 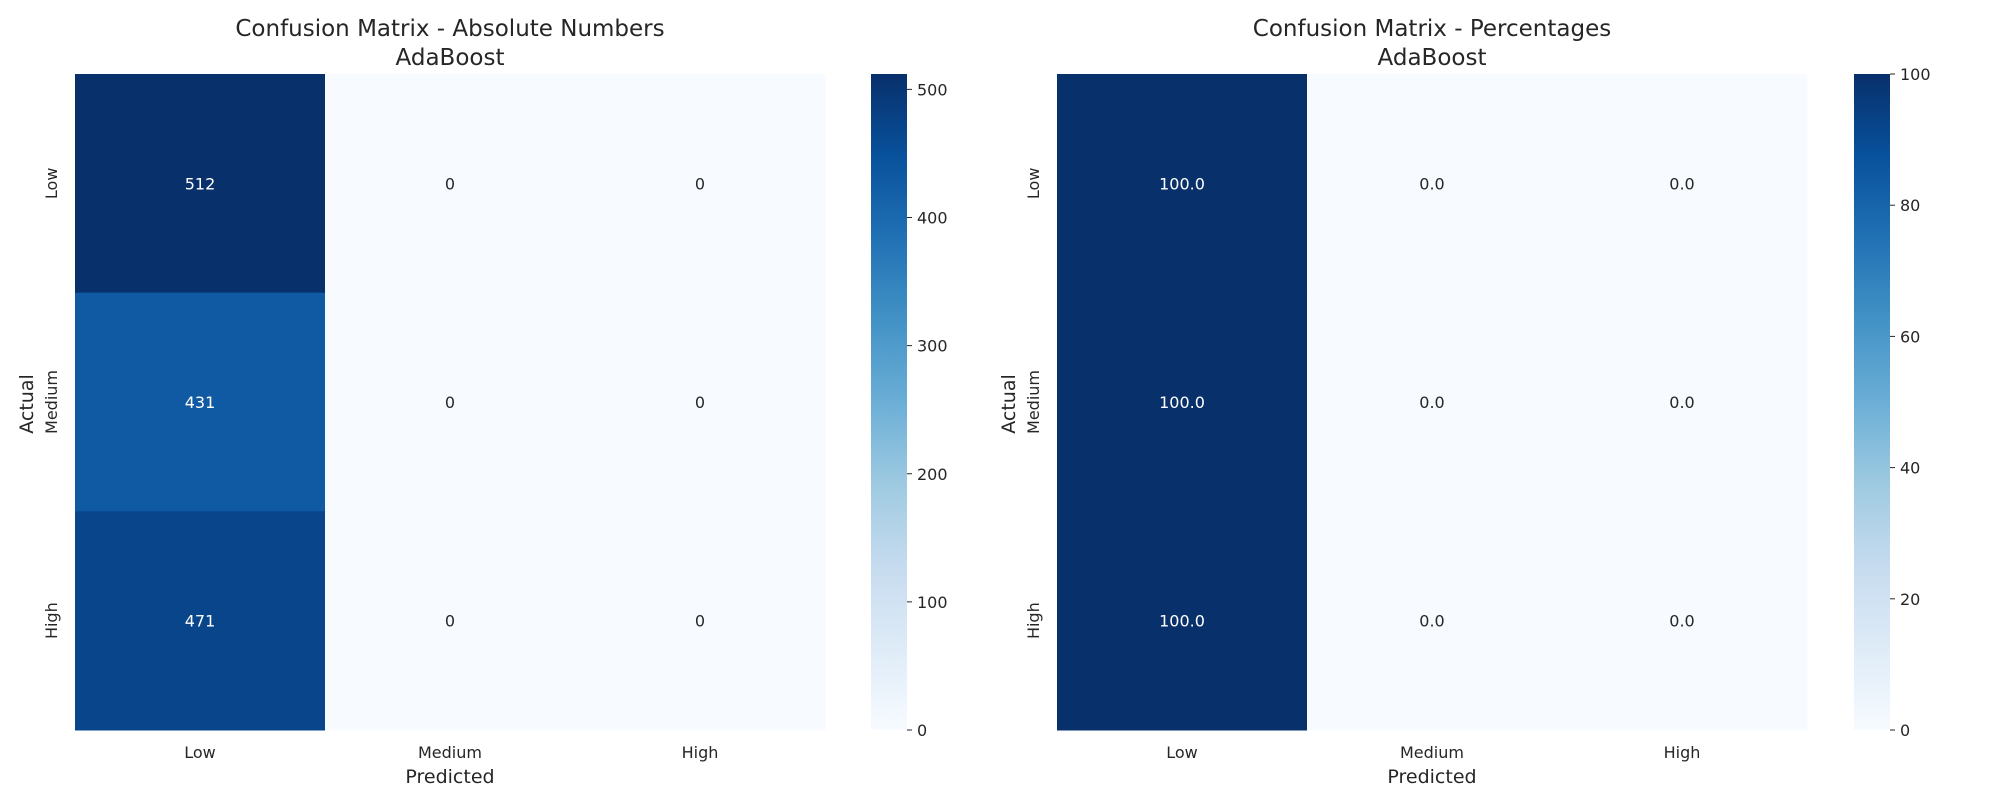 I want to click on cell-value-label: 471, so click(x=200, y=621).